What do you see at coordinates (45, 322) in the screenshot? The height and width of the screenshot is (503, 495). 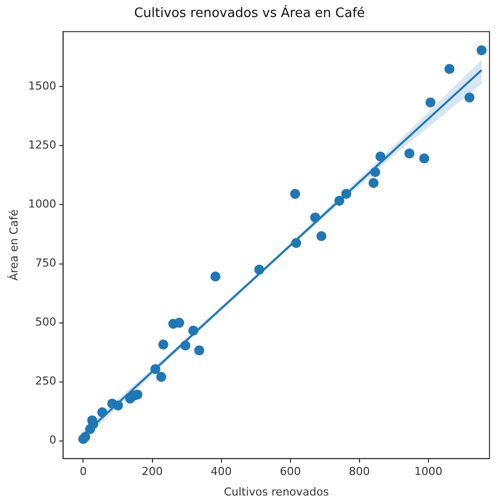 I see `y-tick-label: 500` at bounding box center [45, 322].